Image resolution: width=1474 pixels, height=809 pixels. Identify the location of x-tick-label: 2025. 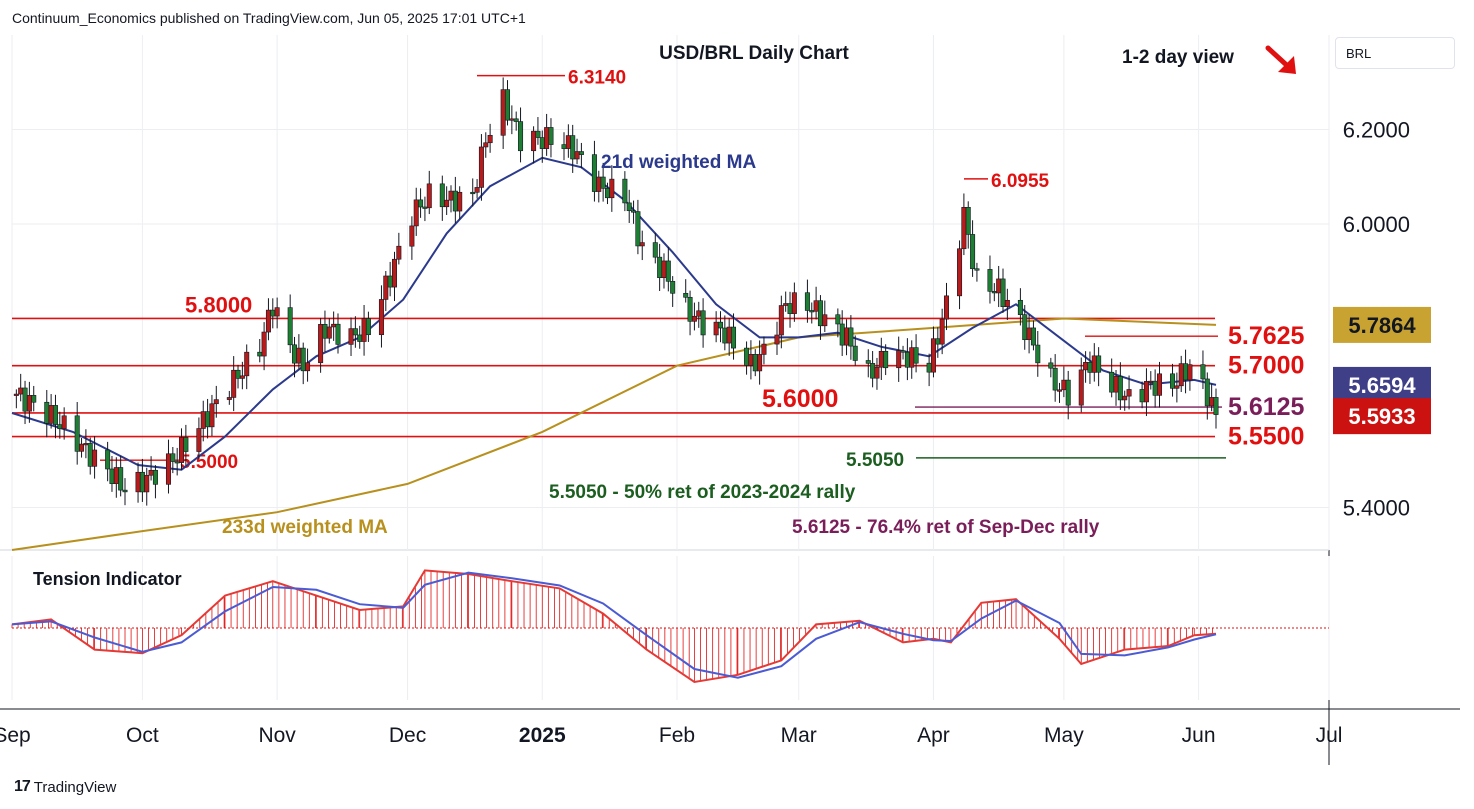
(542, 735).